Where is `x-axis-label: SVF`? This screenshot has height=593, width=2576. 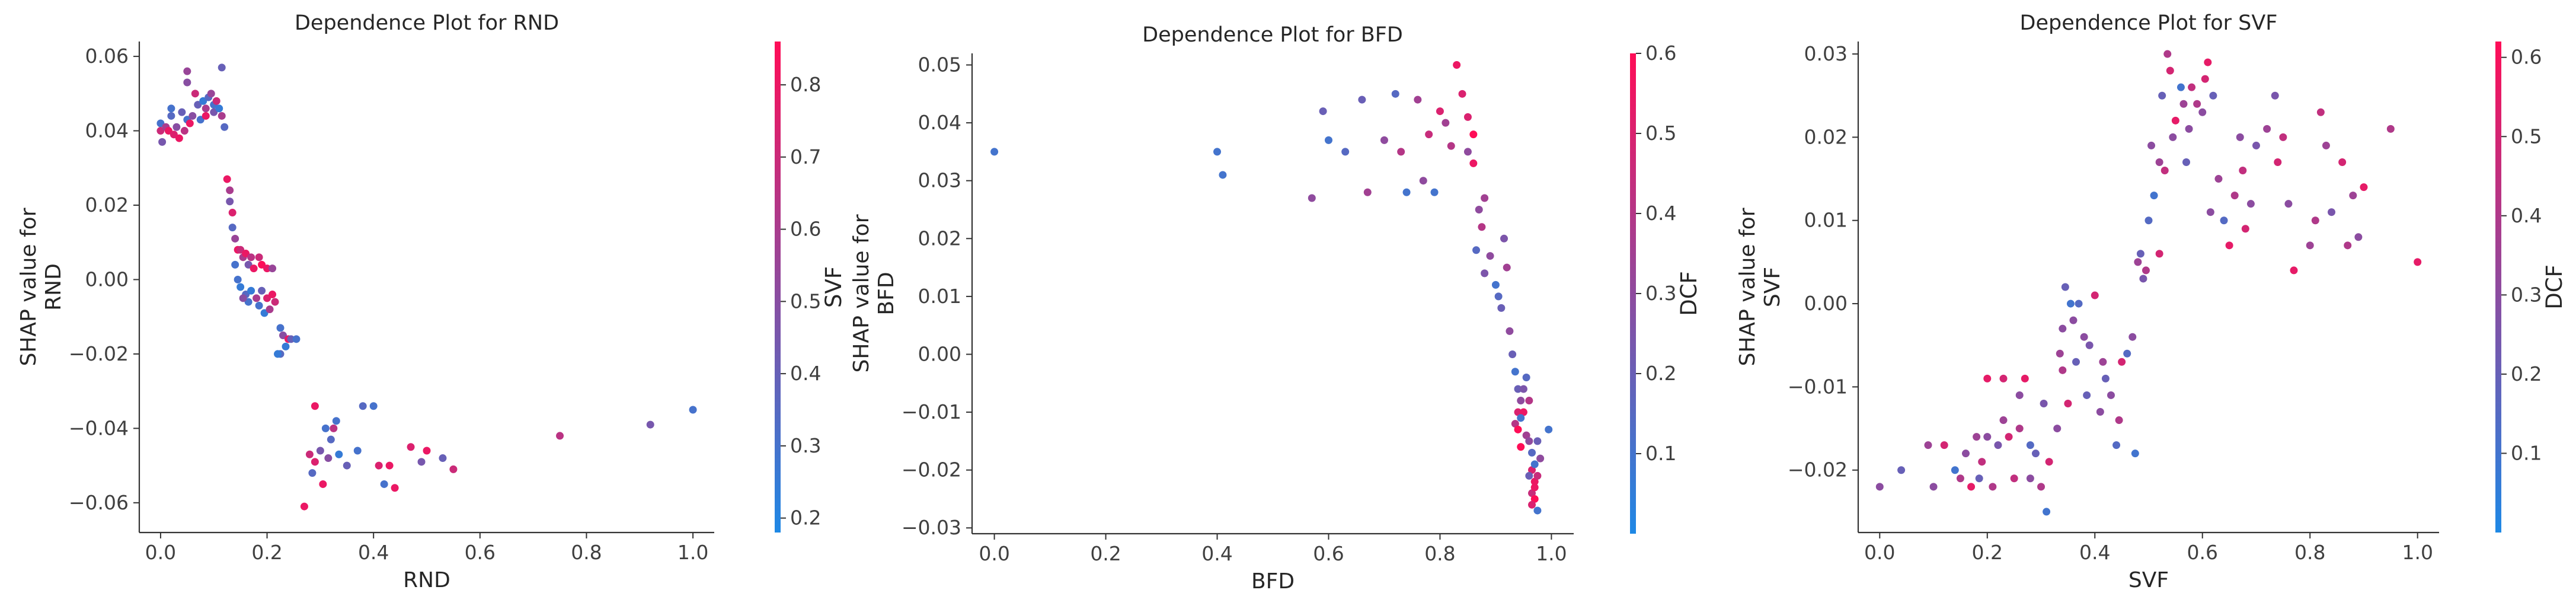
x-axis-label: SVF is located at coordinates (2148, 580).